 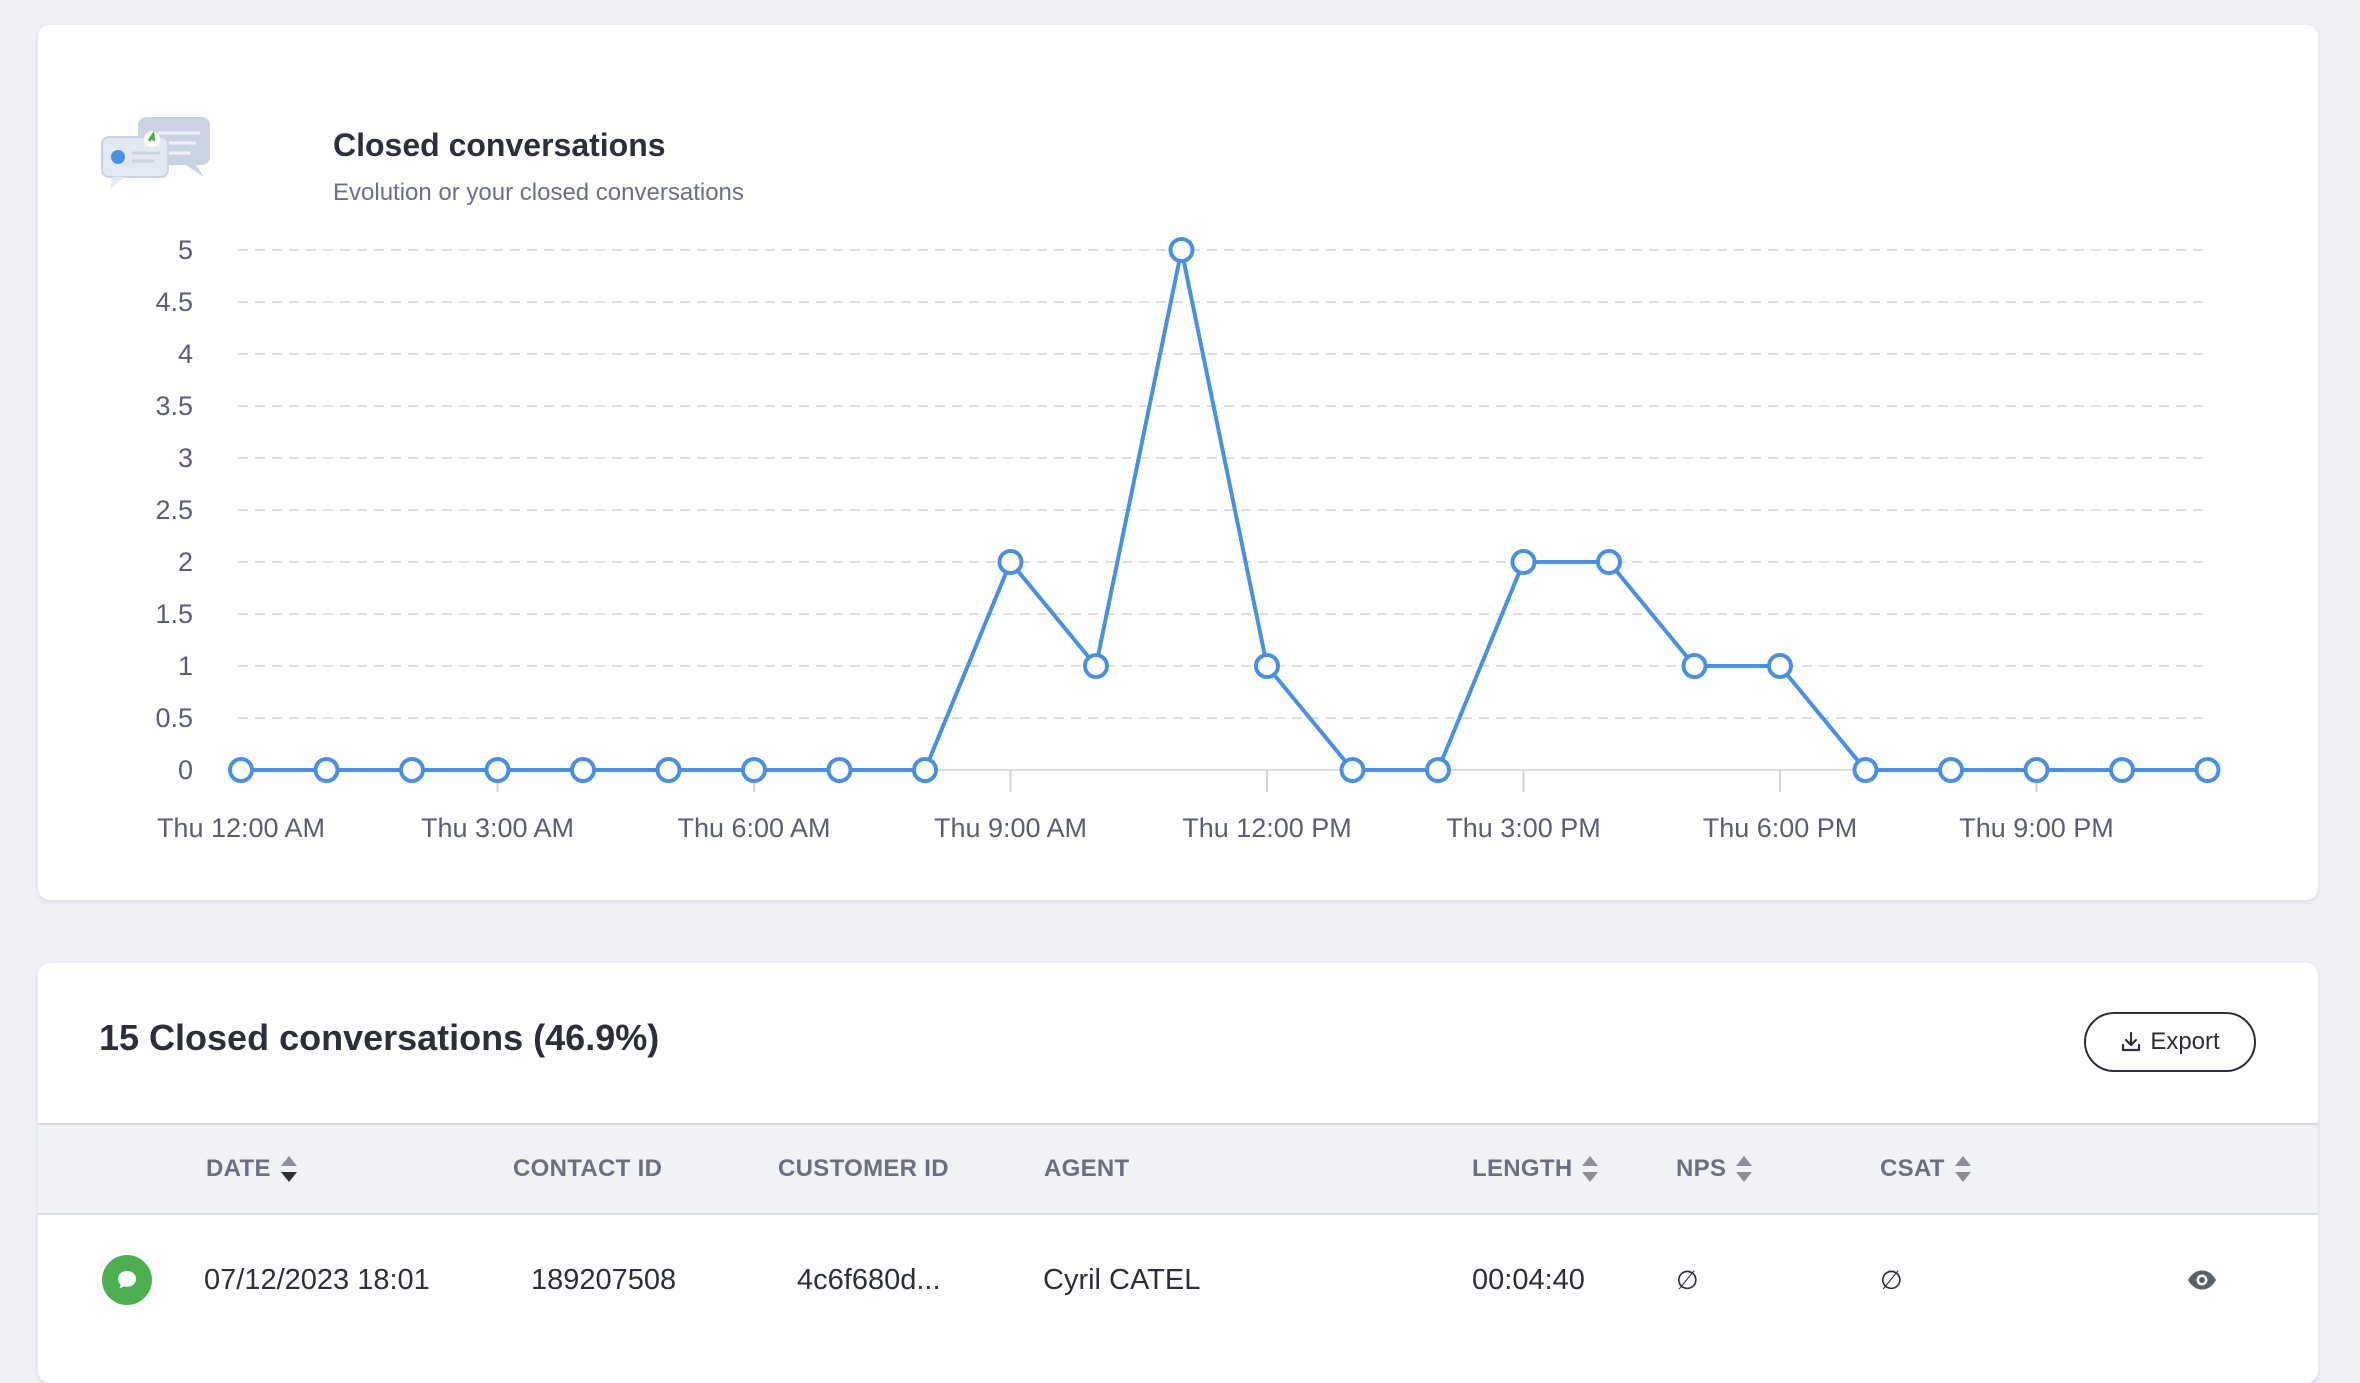 I want to click on chart-title: Closed conversations, so click(x=499, y=145).